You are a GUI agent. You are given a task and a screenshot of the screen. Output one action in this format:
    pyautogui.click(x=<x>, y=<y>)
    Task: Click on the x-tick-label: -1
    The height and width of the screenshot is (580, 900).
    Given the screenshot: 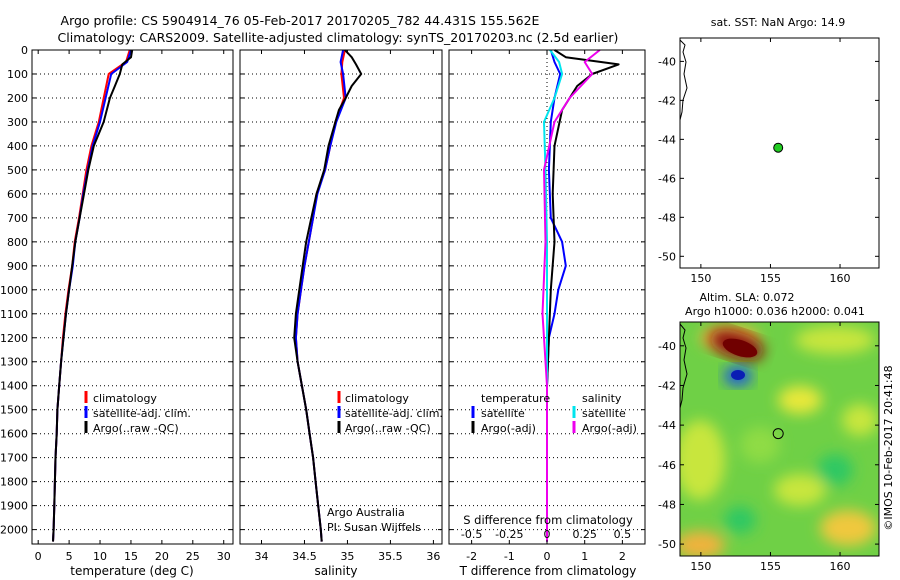 What is the action you would take?
    pyautogui.click(x=509, y=556)
    